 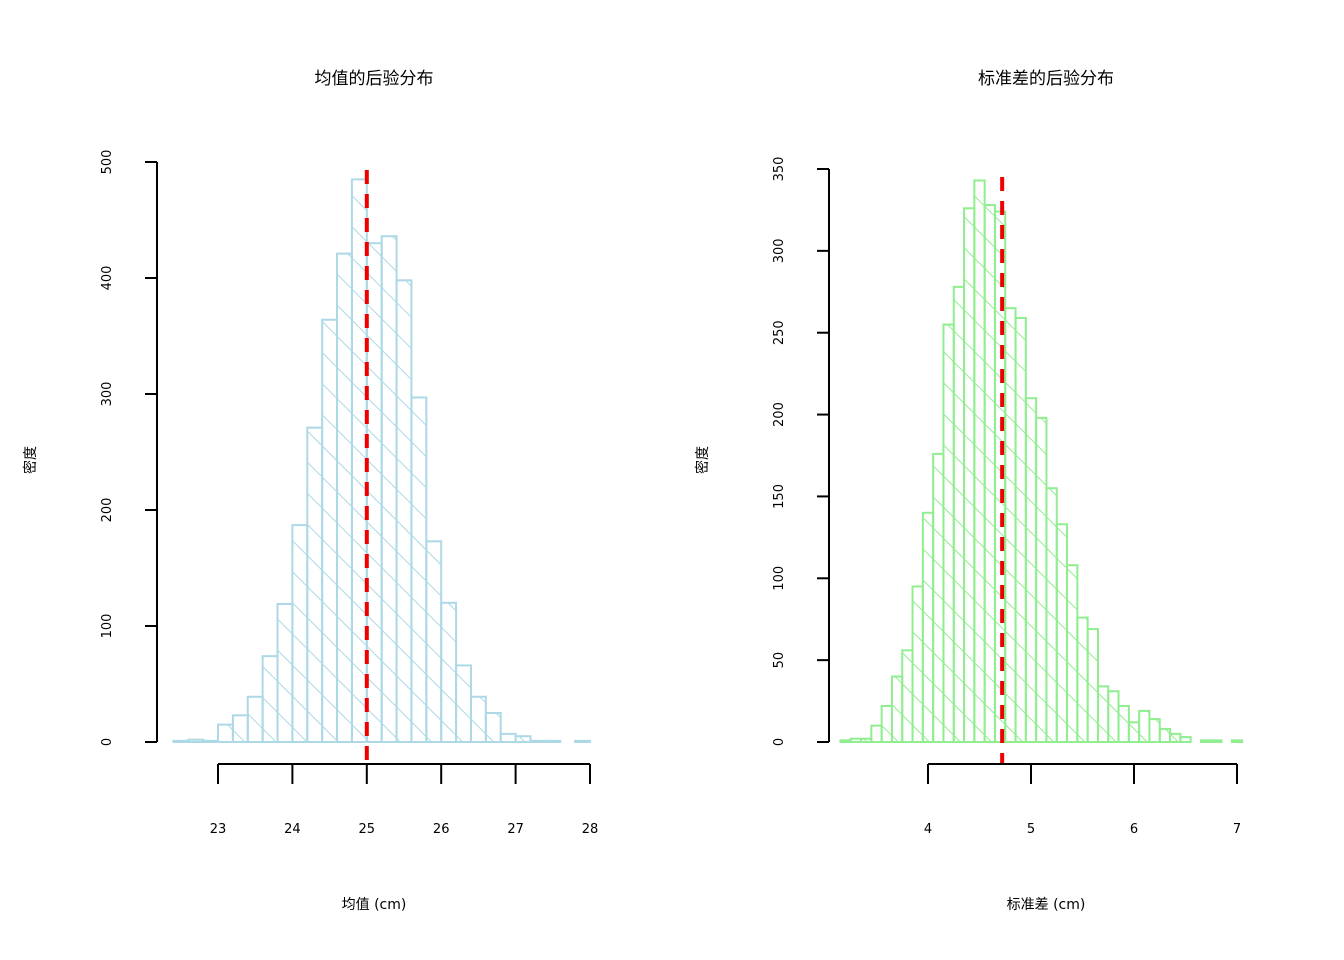 What do you see at coordinates (1046, 79) in the screenshot?
I see `chart-title: 标准差的后验分布` at bounding box center [1046, 79].